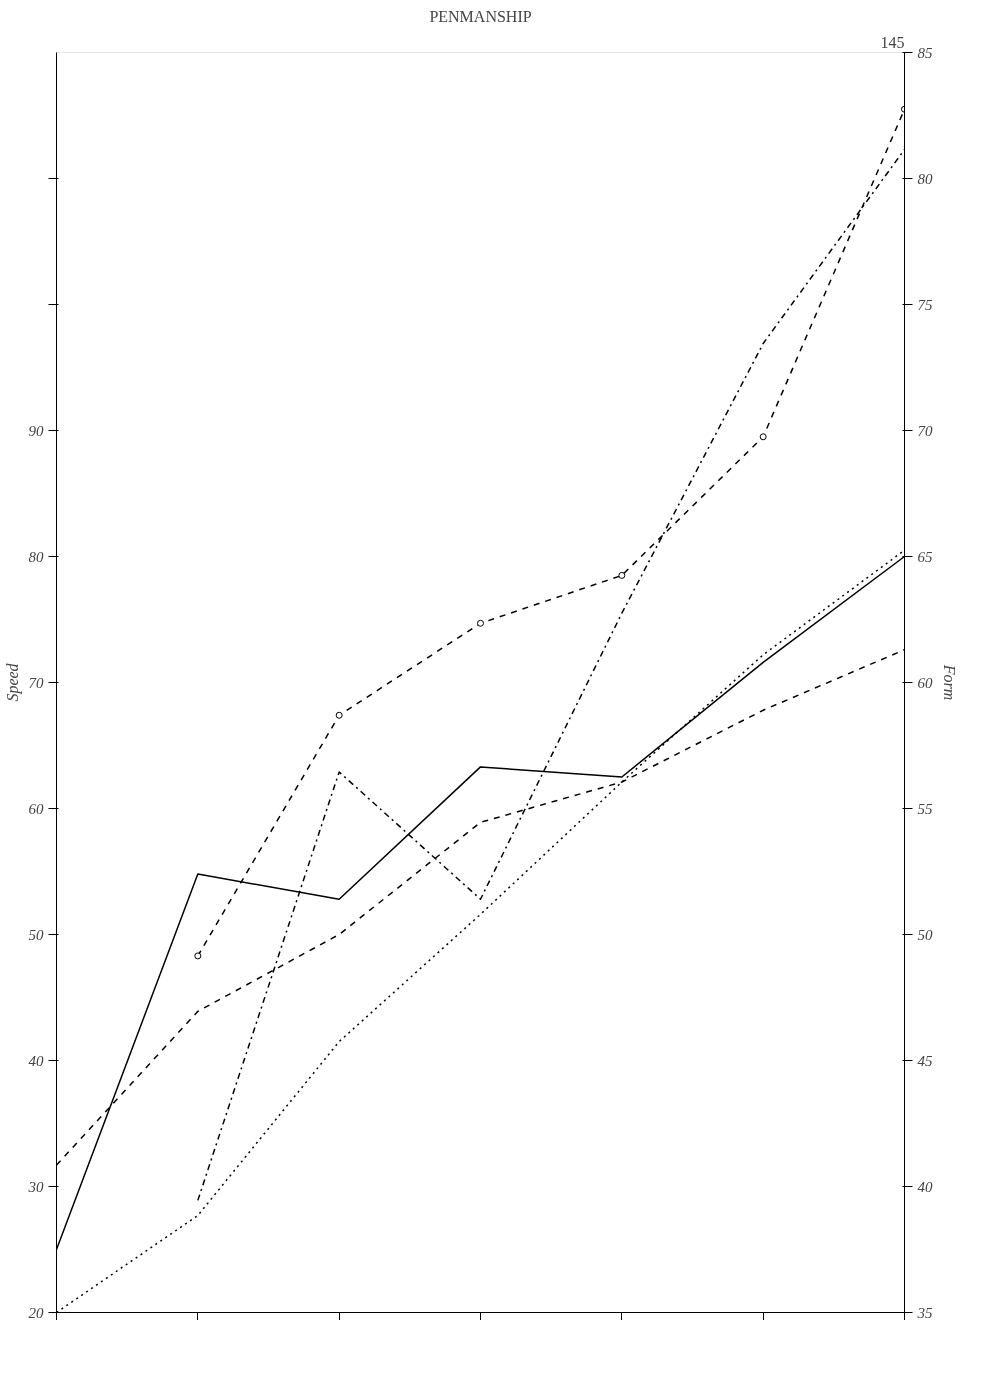 The height and width of the screenshot is (1390, 990). Describe the element at coordinates (925, 52) in the screenshot. I see `y2-tick-label: 85` at that location.